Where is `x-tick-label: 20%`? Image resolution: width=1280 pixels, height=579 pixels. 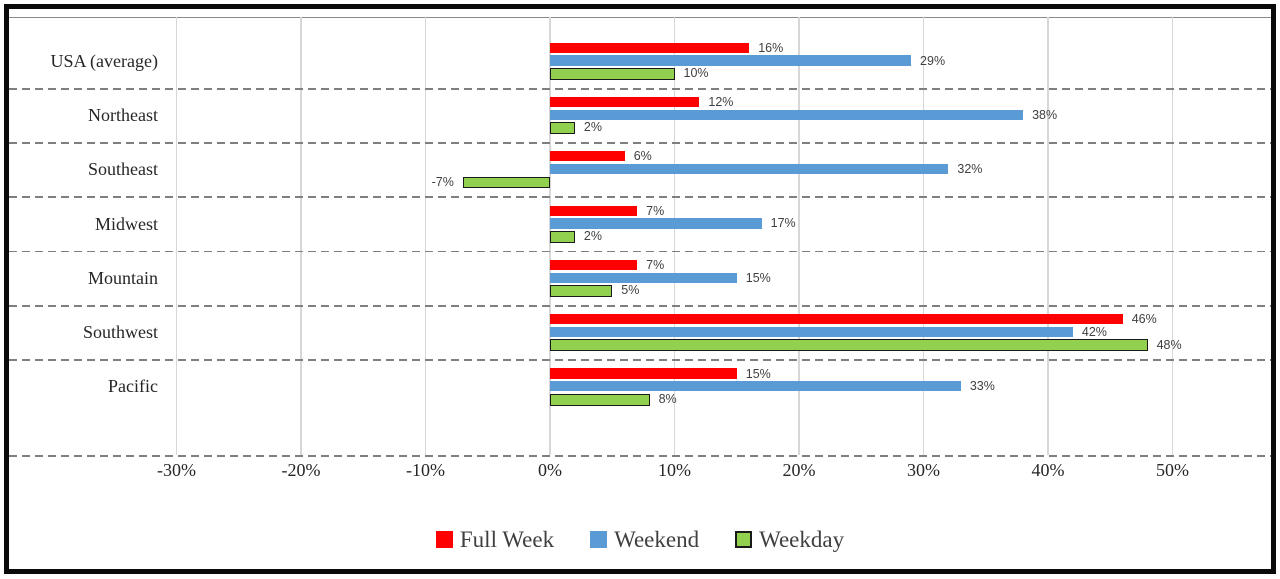
x-tick-label: 20% is located at coordinates (799, 469).